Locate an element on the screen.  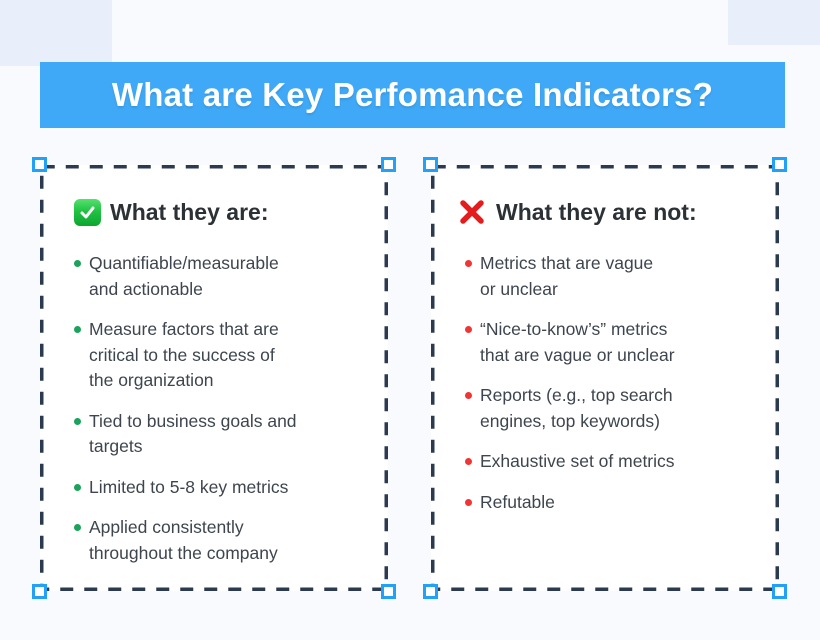
panel-heading-label: What they are: is located at coordinates (189, 211).